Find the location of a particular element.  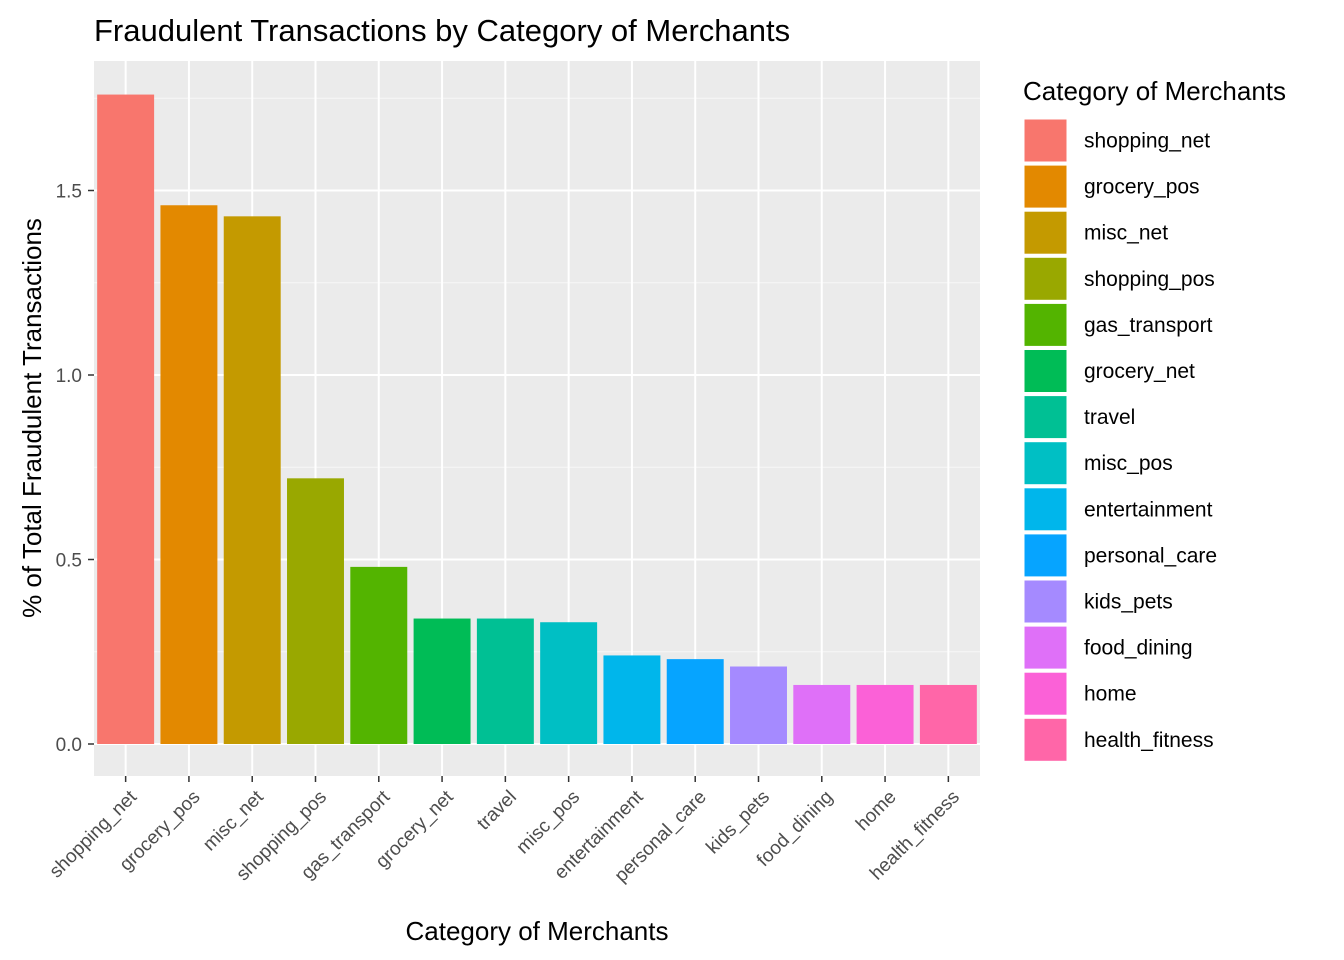

bar-personal_care is located at coordinates (695, 701).